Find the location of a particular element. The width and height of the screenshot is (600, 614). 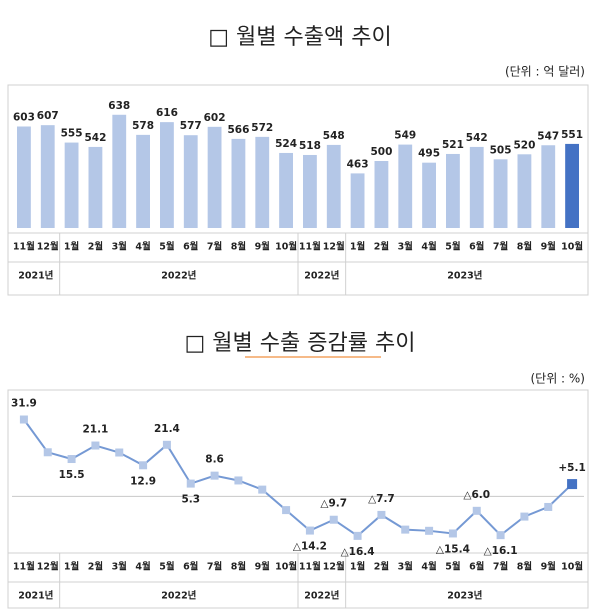

value-label: 549 is located at coordinates (405, 136).